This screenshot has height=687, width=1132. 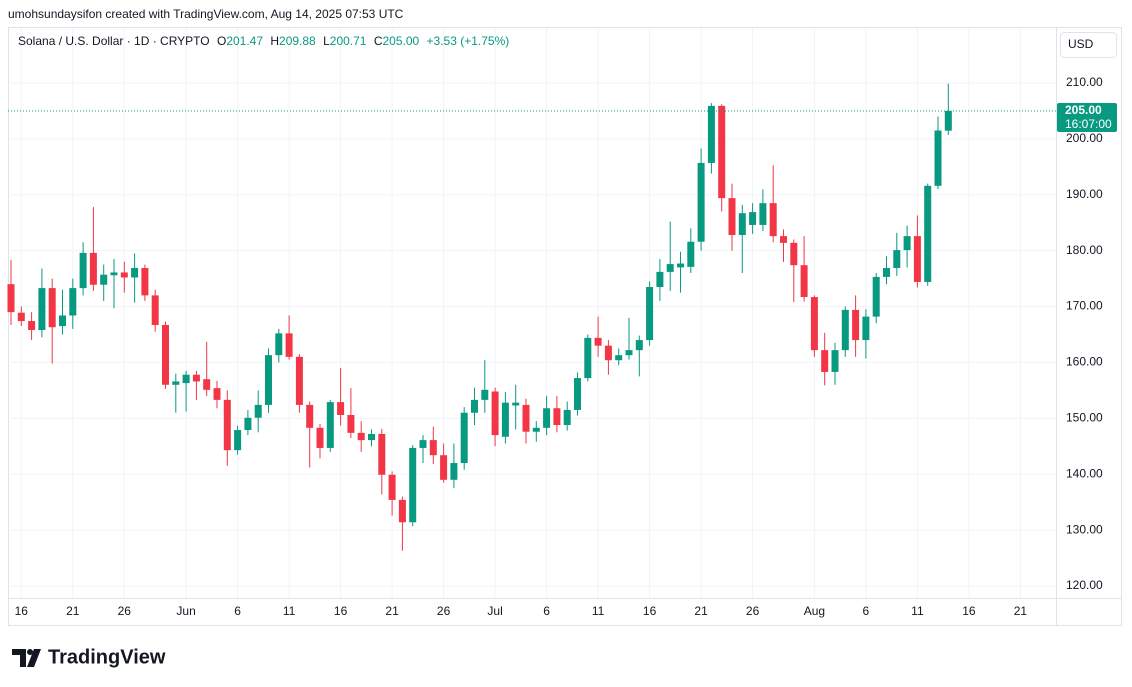 What do you see at coordinates (1088, 124) in the screenshot?
I see `price-tag-countdown: 16:07:00` at bounding box center [1088, 124].